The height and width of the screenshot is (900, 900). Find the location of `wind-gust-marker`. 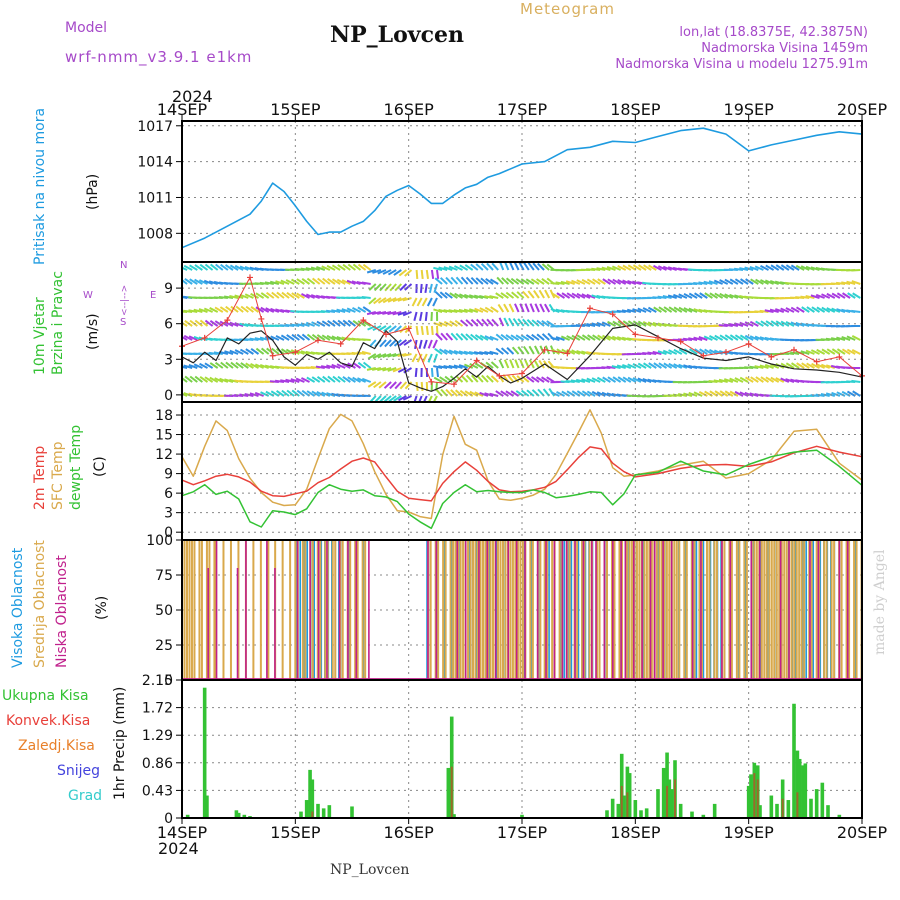

wind-gust-marker is located at coordinates (748, 343).